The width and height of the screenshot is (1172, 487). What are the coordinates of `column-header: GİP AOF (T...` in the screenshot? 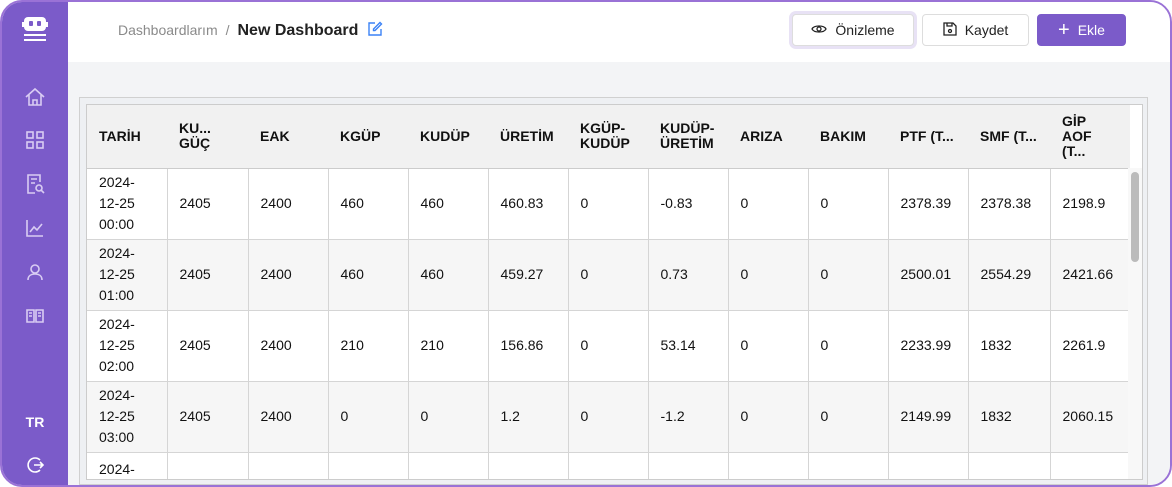 It's located at (1090, 137).